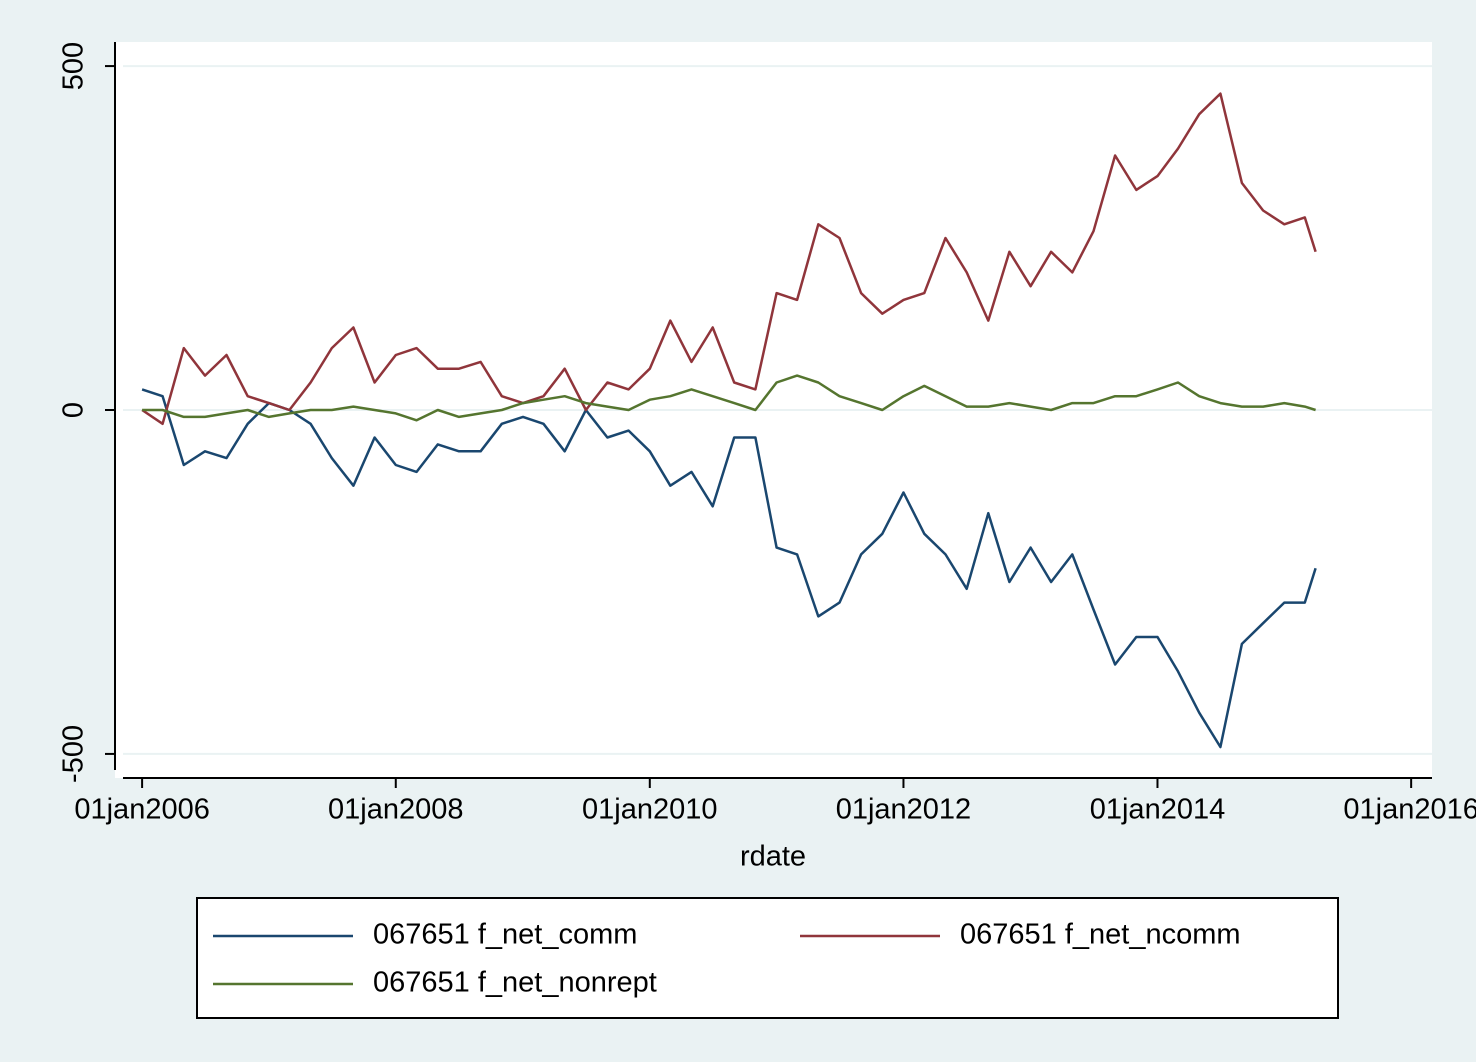 The height and width of the screenshot is (1062, 1476). What do you see at coordinates (649, 810) in the screenshot?
I see `x-tick-label: 01jan2010` at bounding box center [649, 810].